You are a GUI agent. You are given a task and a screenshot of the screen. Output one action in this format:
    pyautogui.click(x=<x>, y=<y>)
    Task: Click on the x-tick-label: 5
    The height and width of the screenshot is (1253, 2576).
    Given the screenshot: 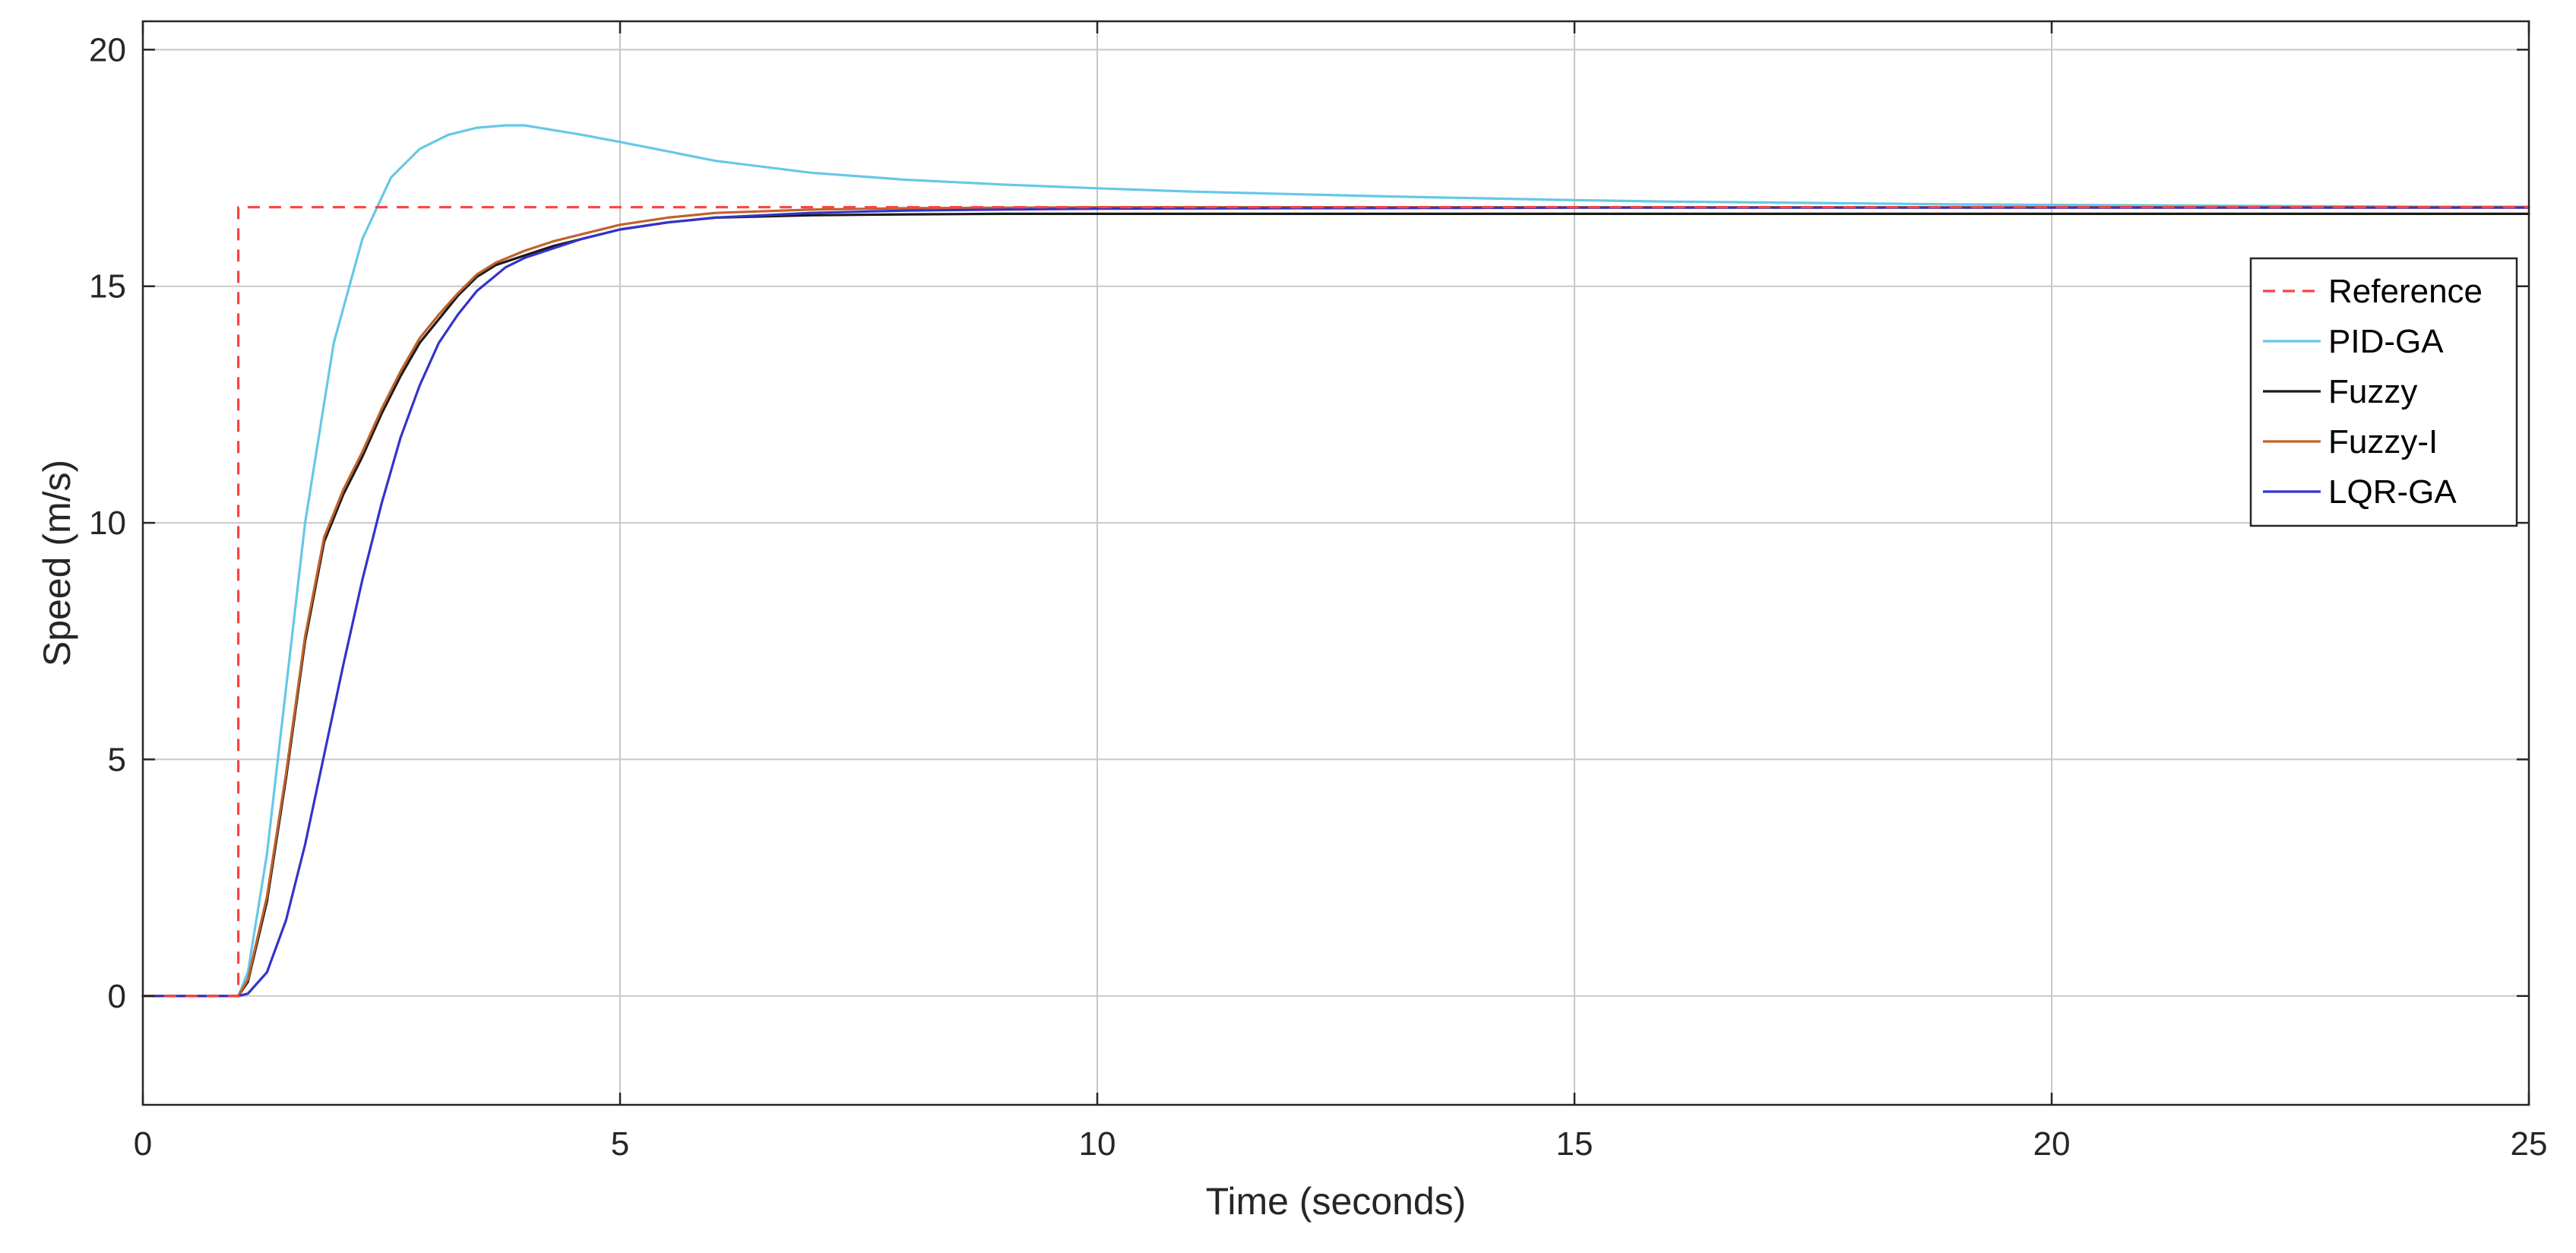 What is the action you would take?
    pyautogui.click(x=620, y=1144)
    